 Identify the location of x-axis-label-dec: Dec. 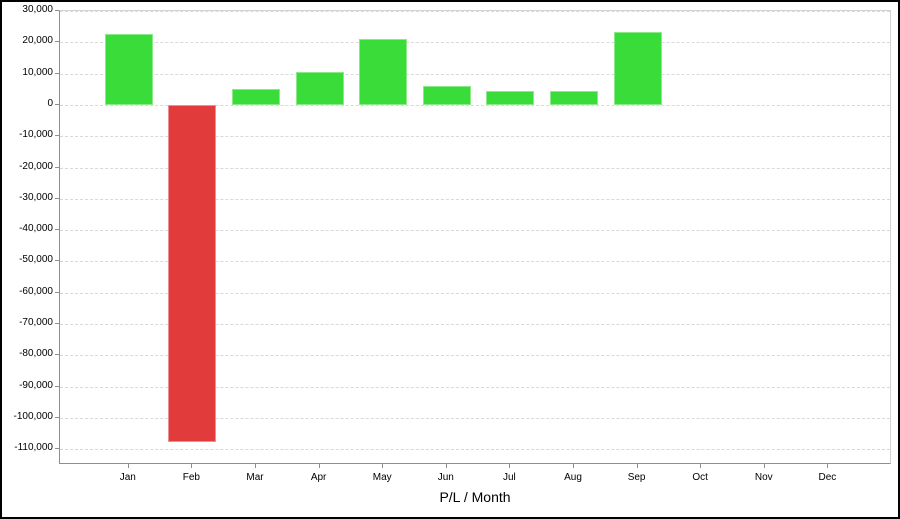
(827, 477).